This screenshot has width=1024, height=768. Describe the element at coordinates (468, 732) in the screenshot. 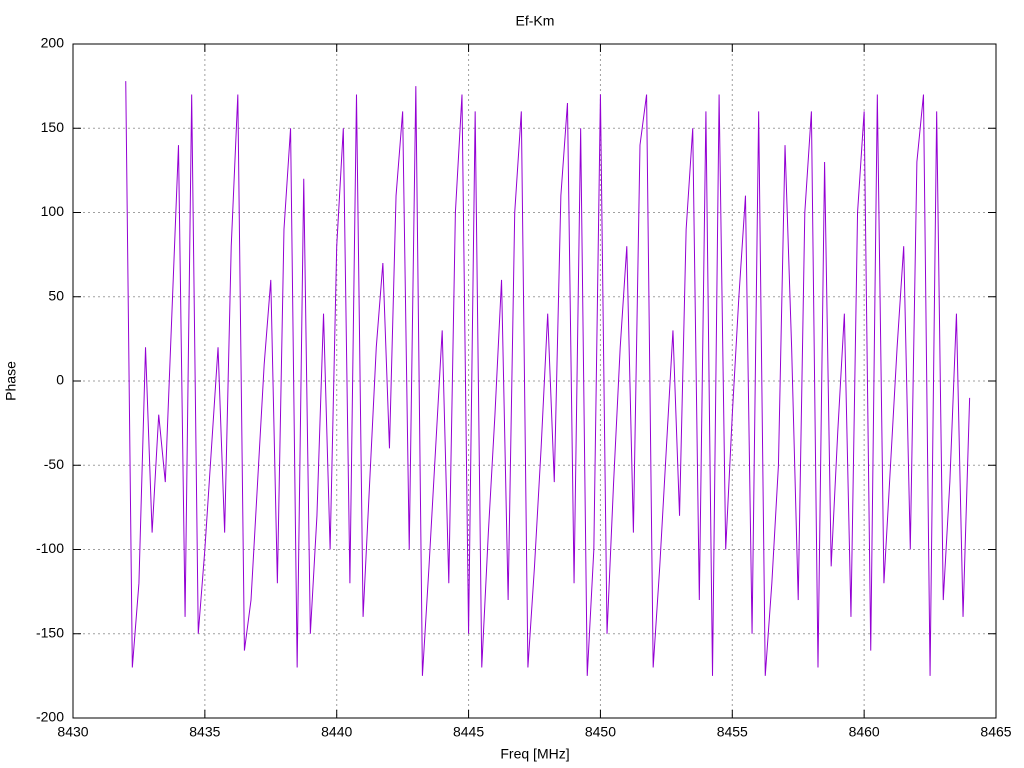

I see `x-tick-label: 8445` at that location.